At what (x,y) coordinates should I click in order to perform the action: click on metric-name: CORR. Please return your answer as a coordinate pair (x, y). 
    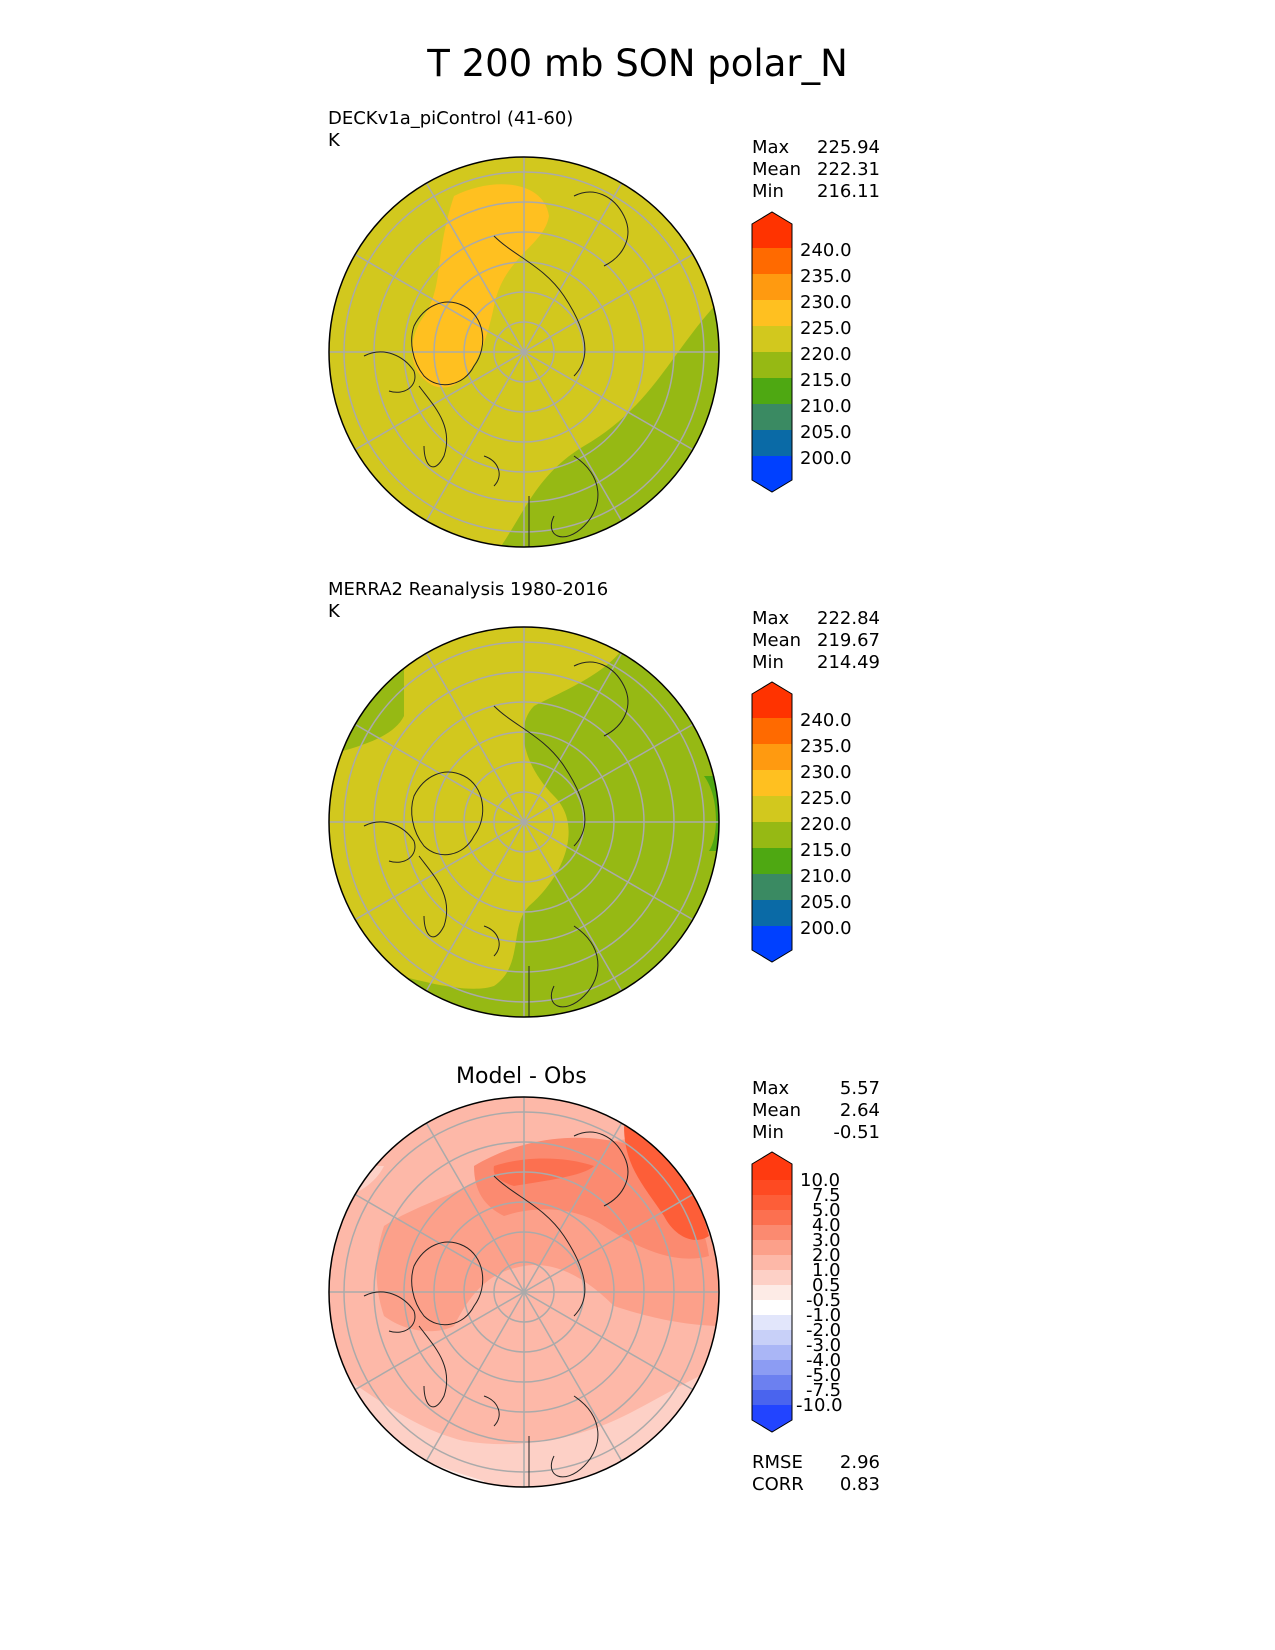
    Looking at the image, I should click on (778, 1484).